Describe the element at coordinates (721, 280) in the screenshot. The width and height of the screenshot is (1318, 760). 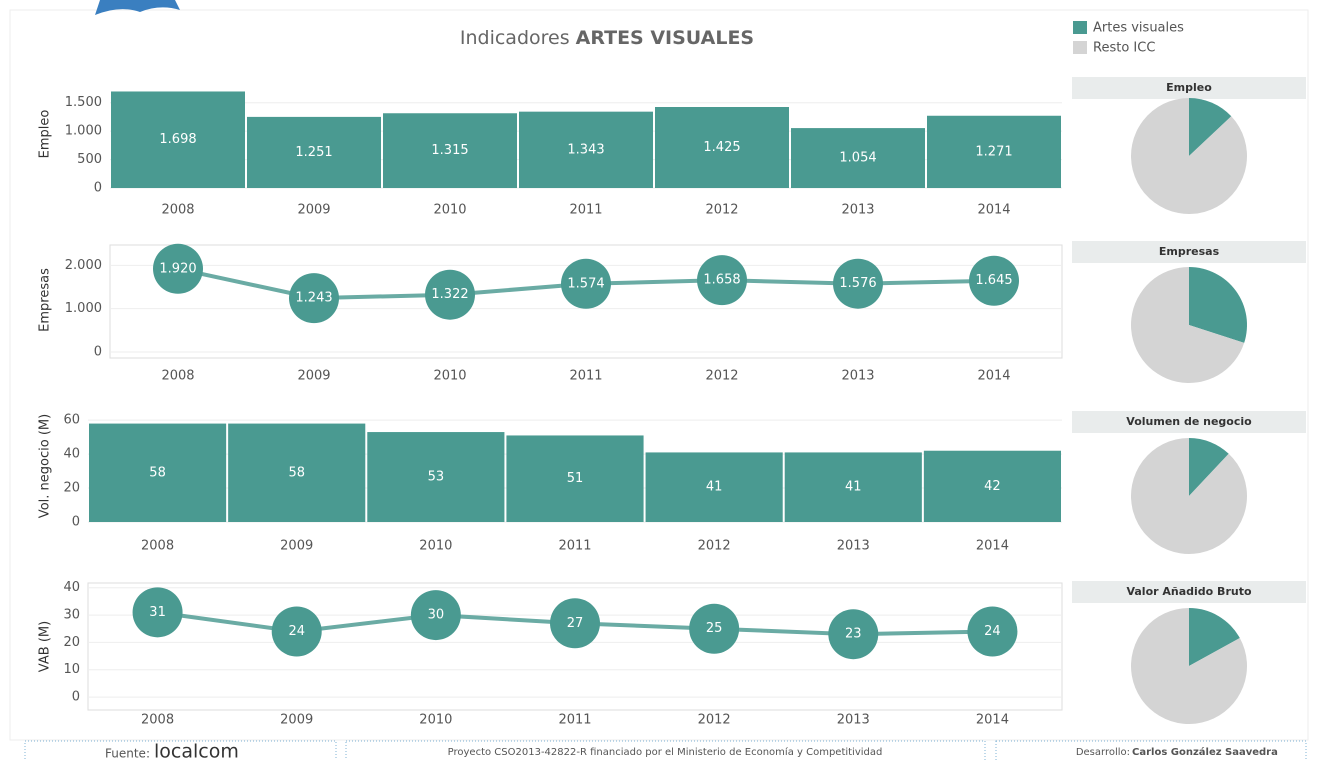
I see `value-label: 1.658` at that location.